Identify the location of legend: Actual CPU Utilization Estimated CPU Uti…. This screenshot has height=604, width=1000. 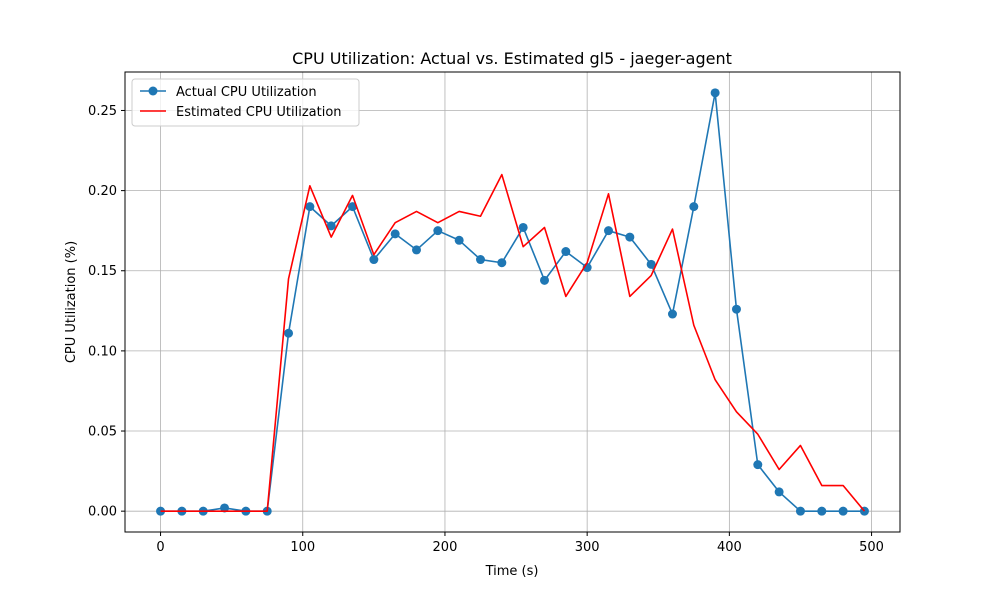
(245, 102).